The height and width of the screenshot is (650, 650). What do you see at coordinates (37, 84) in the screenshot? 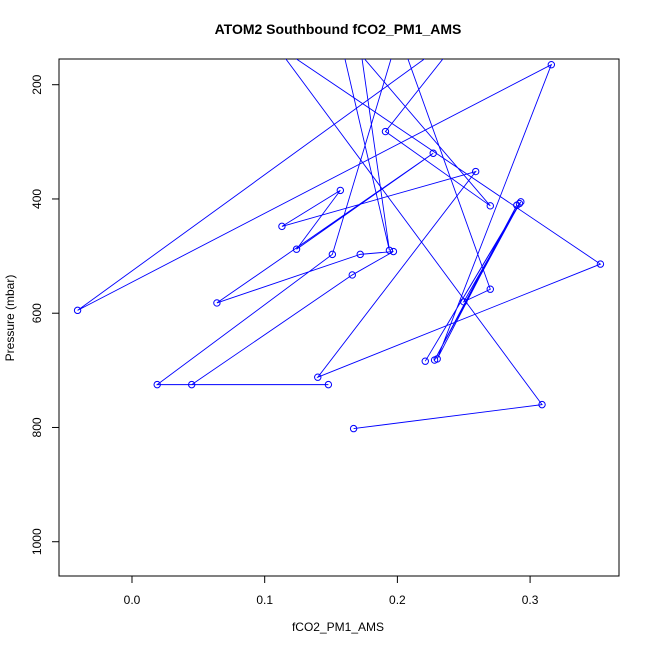
I see `y-tick-label: 200` at bounding box center [37, 84].